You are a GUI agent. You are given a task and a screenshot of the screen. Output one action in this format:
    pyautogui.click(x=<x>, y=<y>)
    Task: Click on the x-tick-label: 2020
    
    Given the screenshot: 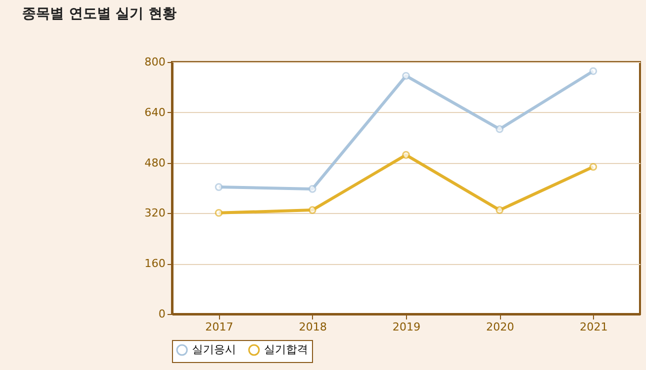 What is the action you would take?
    pyautogui.click(x=500, y=327)
    